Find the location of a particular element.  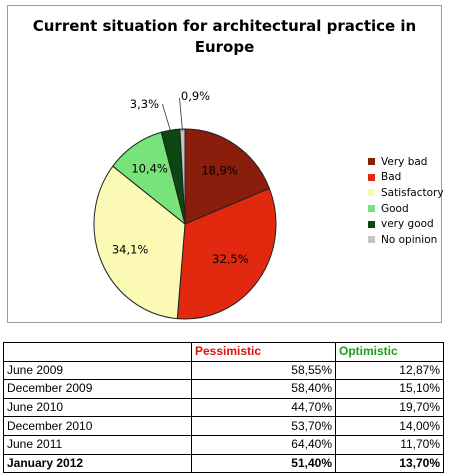

cell-optimistic: 13,70% is located at coordinates (389, 463).